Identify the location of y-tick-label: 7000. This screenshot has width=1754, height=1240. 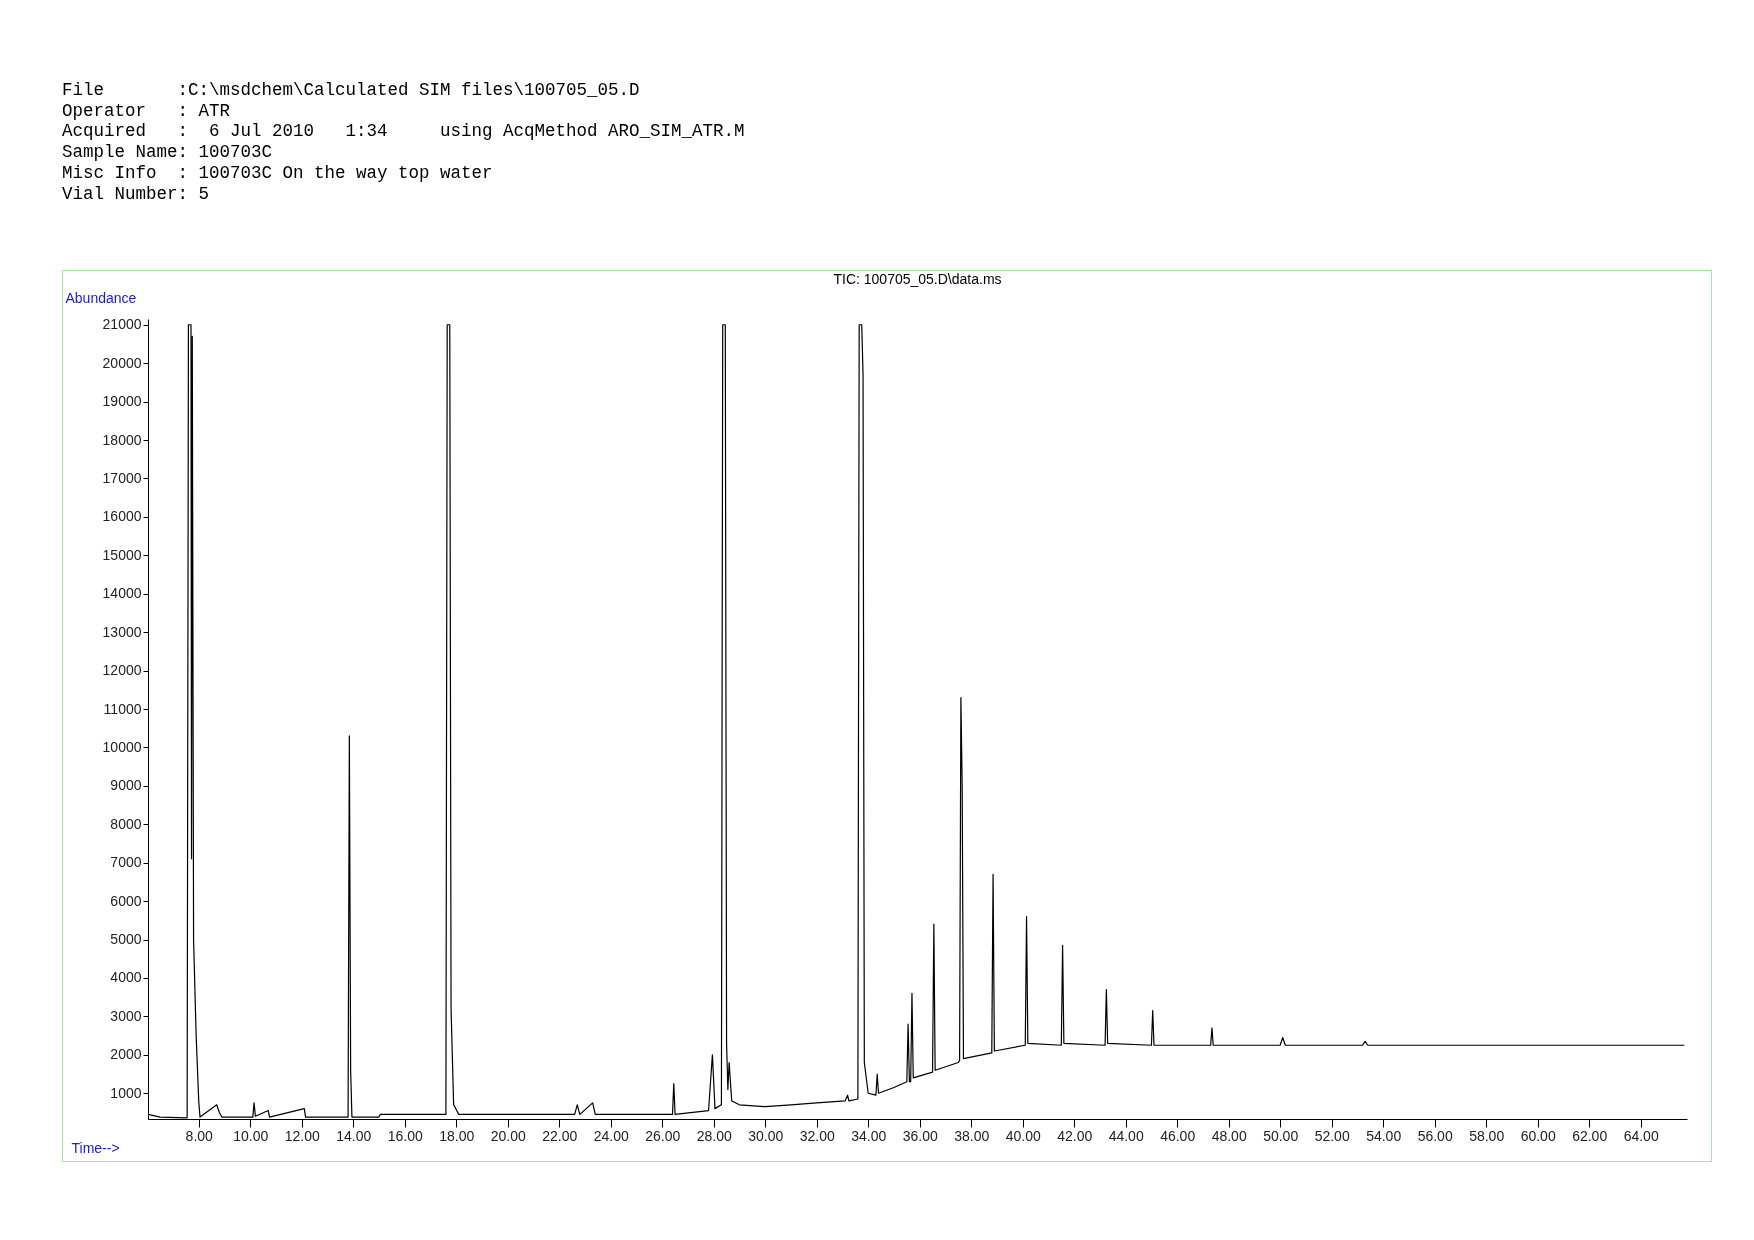
(126, 862).